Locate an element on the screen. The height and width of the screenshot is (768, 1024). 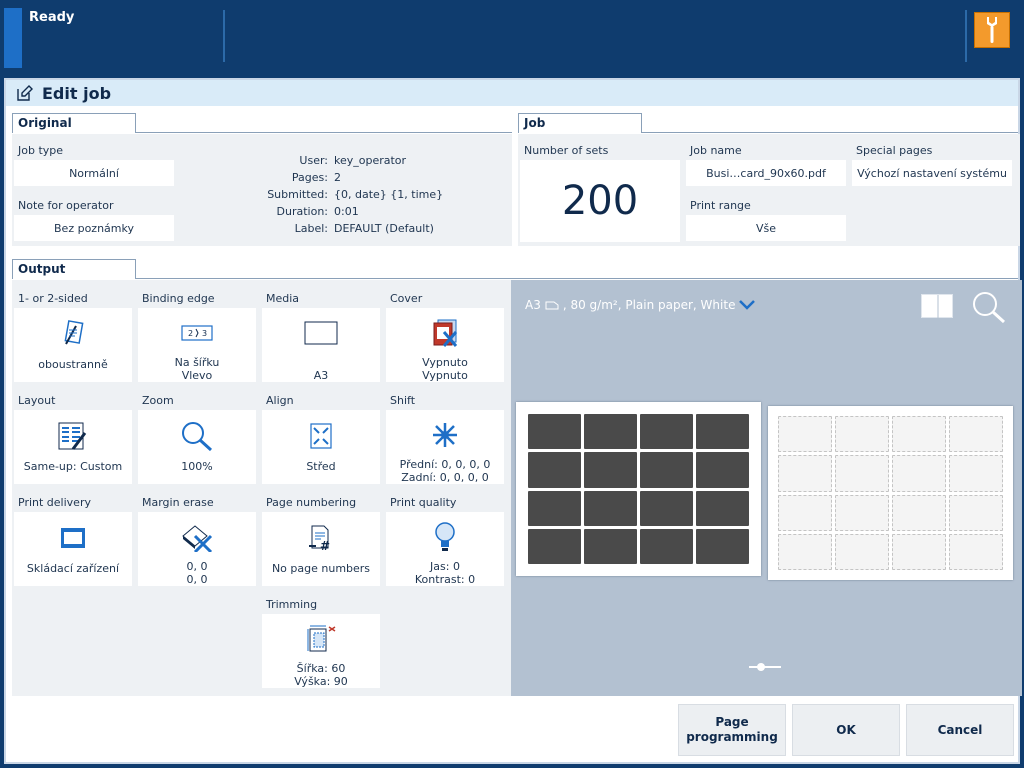
page-title: Edit job is located at coordinates (77, 93).